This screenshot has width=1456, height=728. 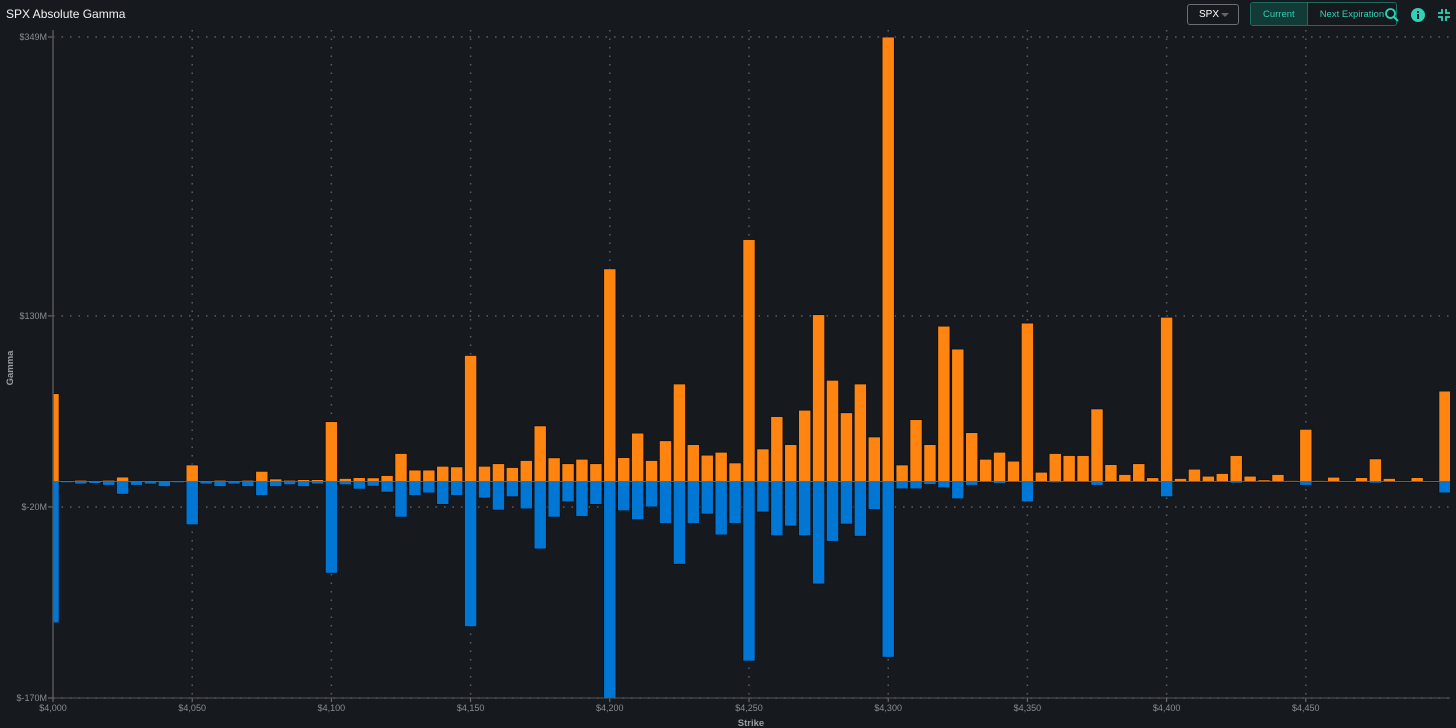 What do you see at coordinates (888, 708) in the screenshot?
I see `x-tick-label: $4,300` at bounding box center [888, 708].